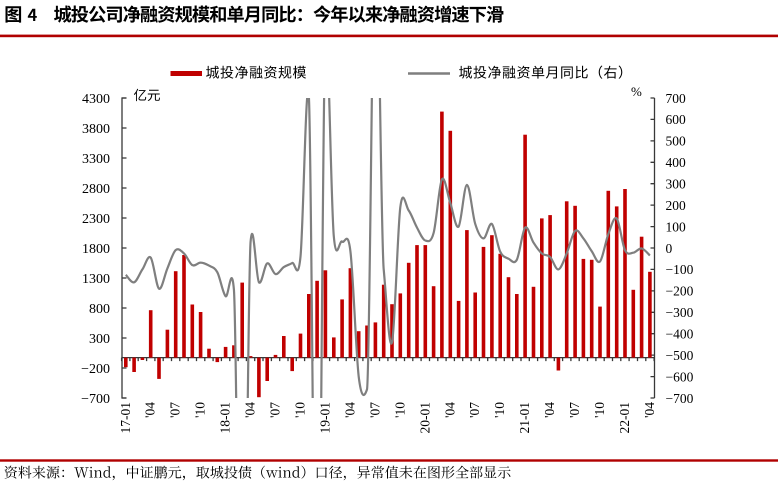 Image resolution: width=778 pixels, height=496 pixels. What do you see at coordinates (424, 418) in the screenshot?
I see `svg-text: 20-01` at bounding box center [424, 418].